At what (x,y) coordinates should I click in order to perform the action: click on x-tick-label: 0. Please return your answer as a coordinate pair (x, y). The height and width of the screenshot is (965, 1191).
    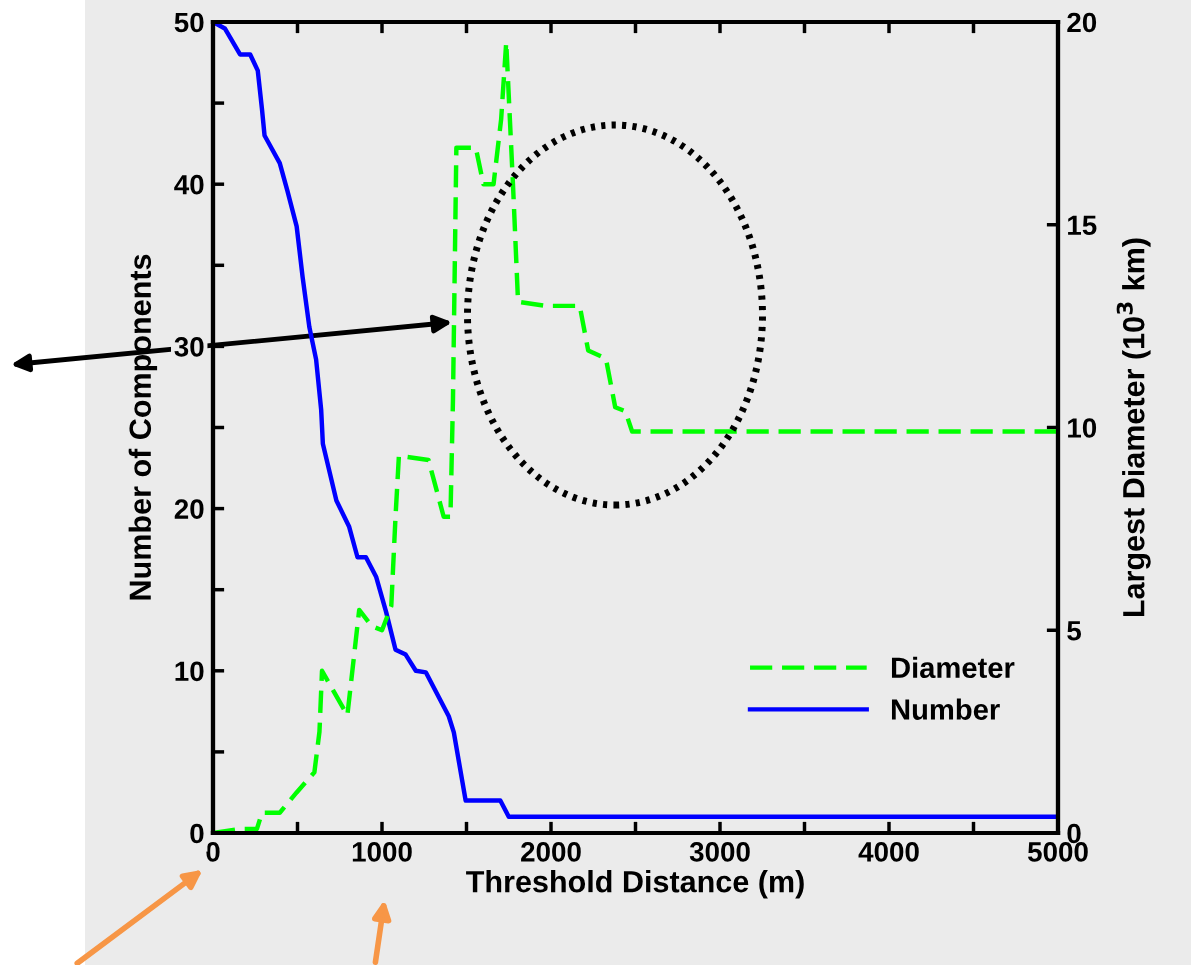
    Looking at the image, I should click on (213, 852).